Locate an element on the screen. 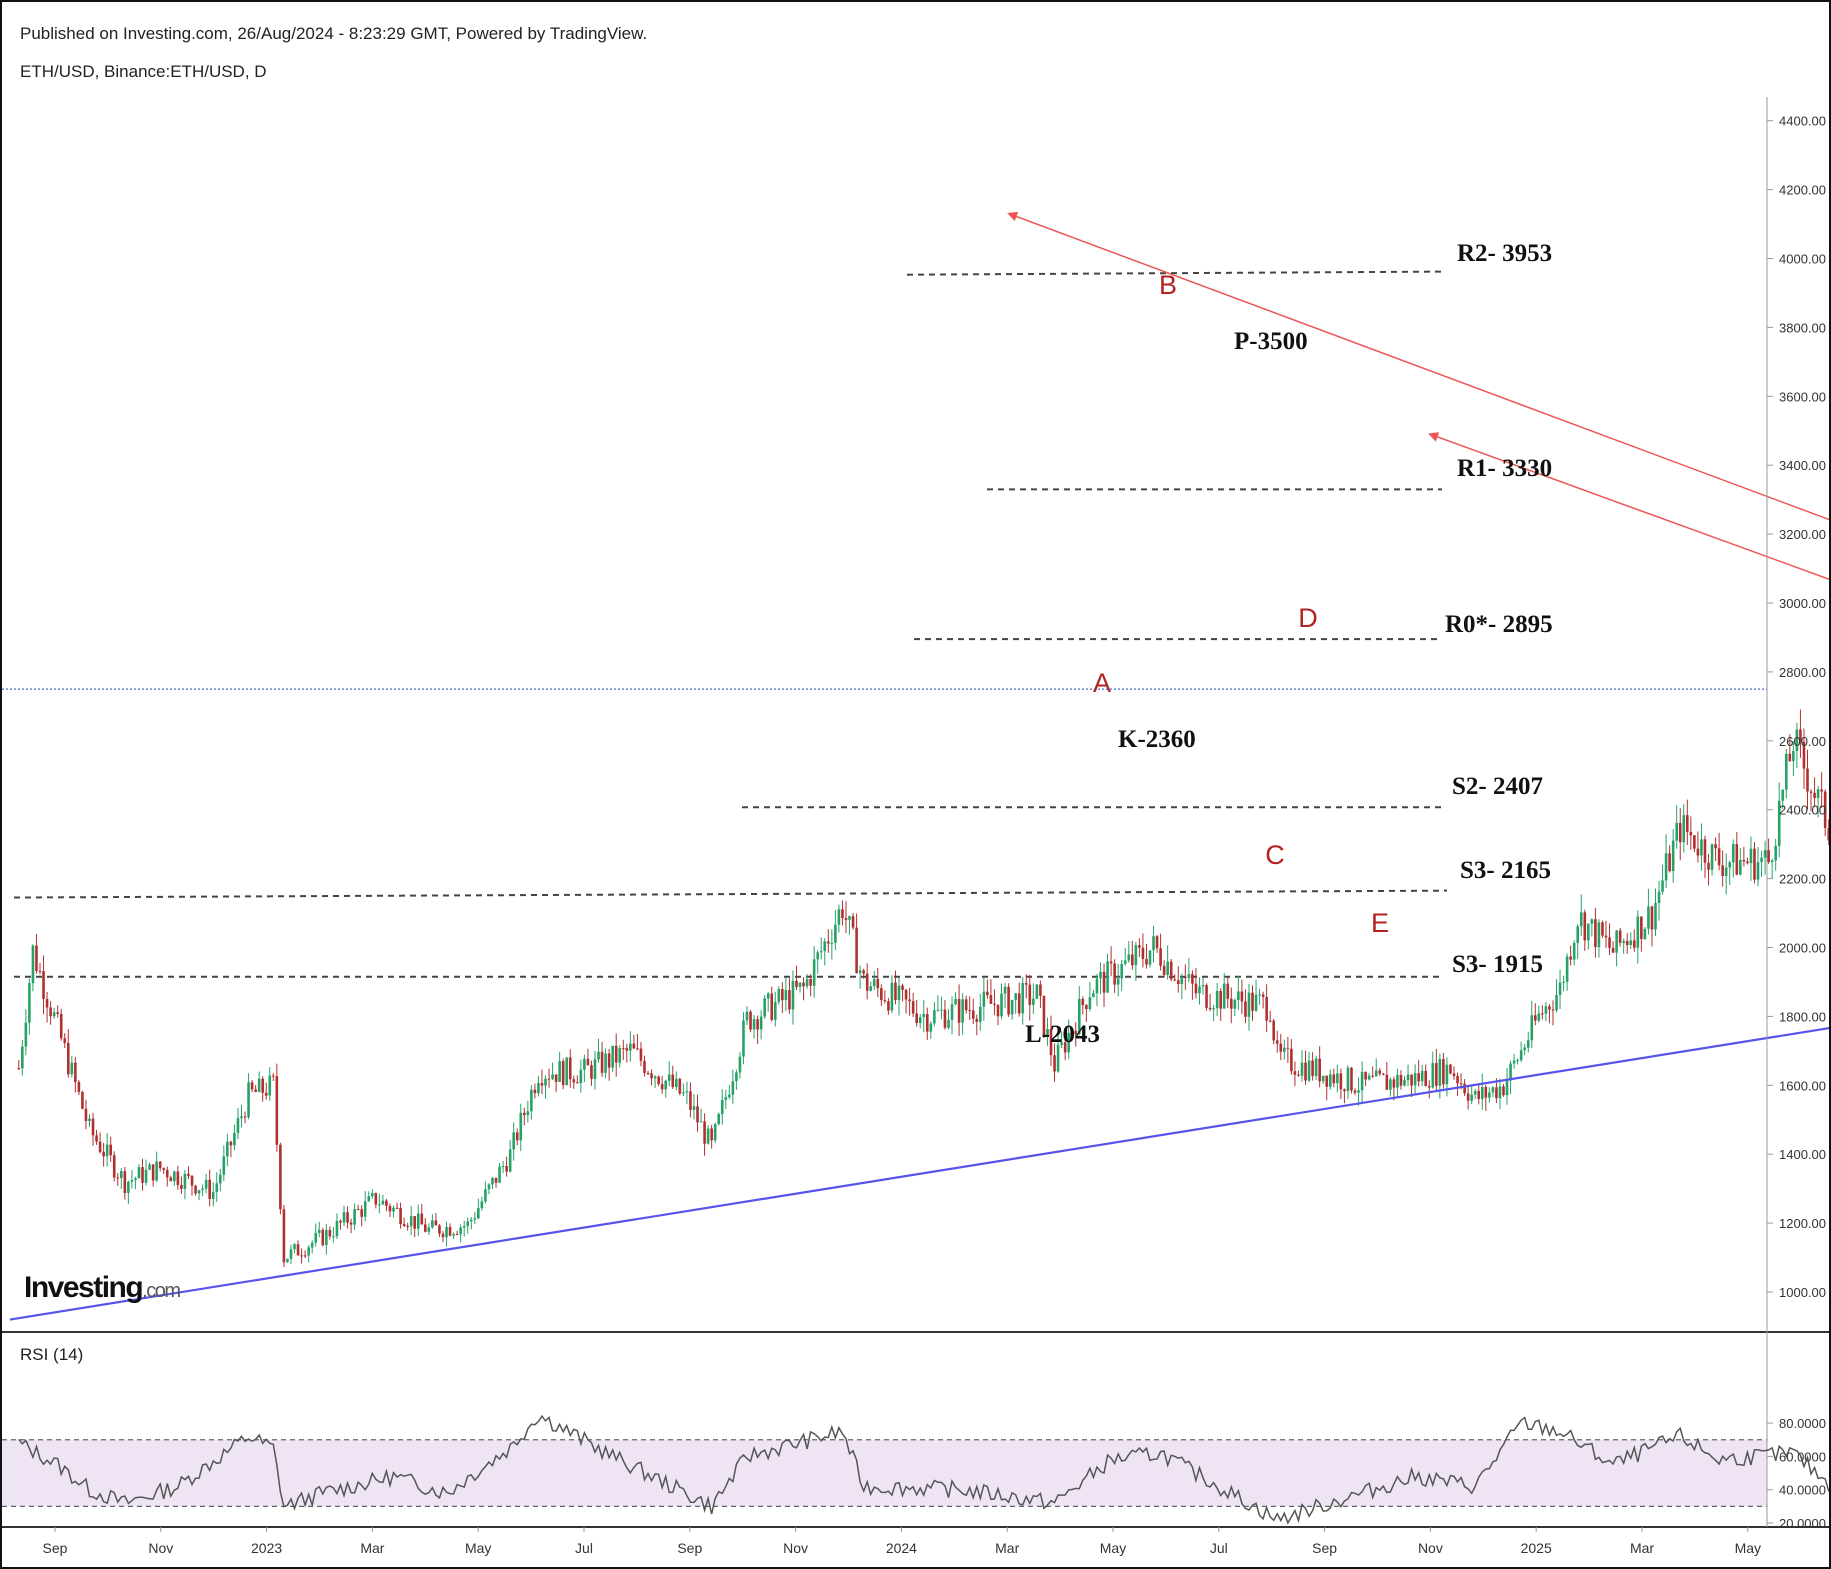 The width and height of the screenshot is (1831, 1569). price-tick-label: 1400.00 is located at coordinates (1802, 1154).